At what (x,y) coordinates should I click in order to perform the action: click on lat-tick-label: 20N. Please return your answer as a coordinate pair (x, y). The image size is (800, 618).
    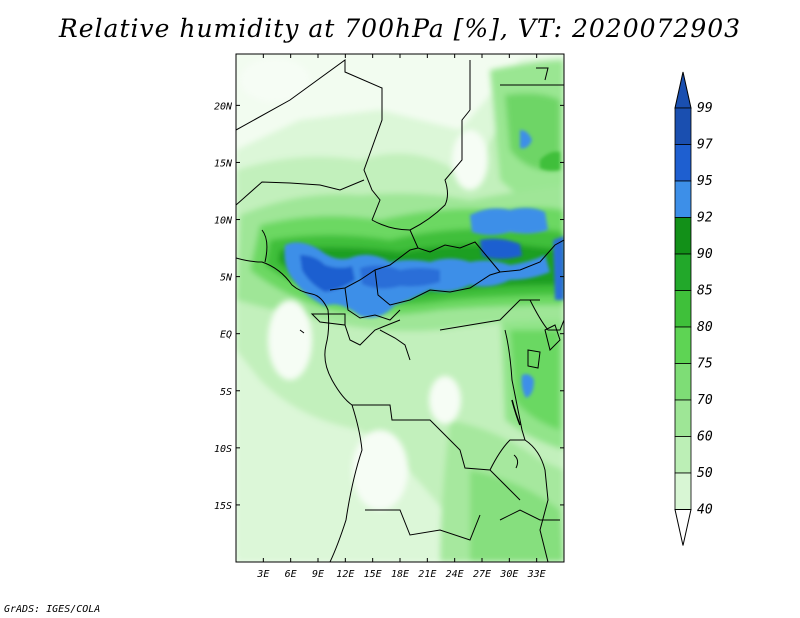
    Looking at the image, I should click on (223, 106).